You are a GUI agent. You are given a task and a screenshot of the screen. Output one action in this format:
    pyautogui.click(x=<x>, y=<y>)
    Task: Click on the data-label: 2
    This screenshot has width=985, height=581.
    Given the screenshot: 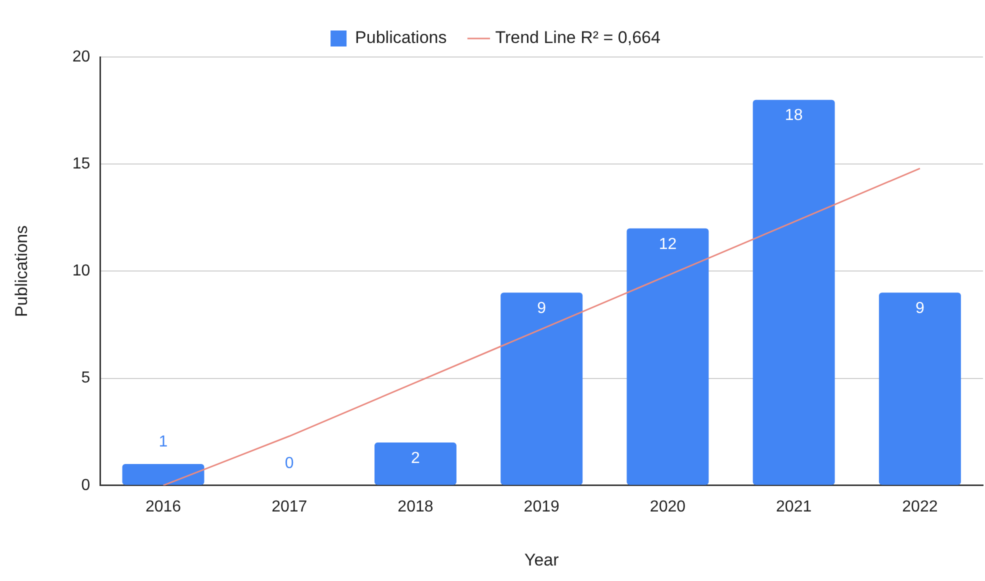 What is the action you would take?
    pyautogui.click(x=415, y=458)
    